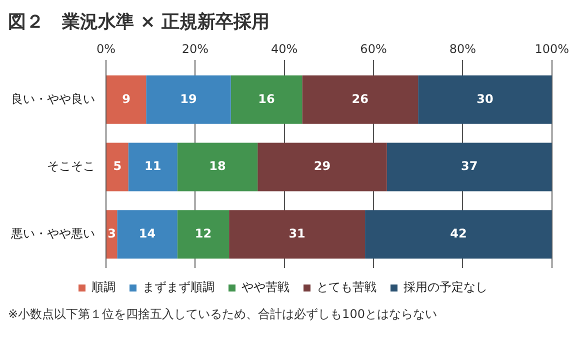  Describe the element at coordinates (373, 49) in the screenshot. I see `x-tick-label: 60%` at that location.